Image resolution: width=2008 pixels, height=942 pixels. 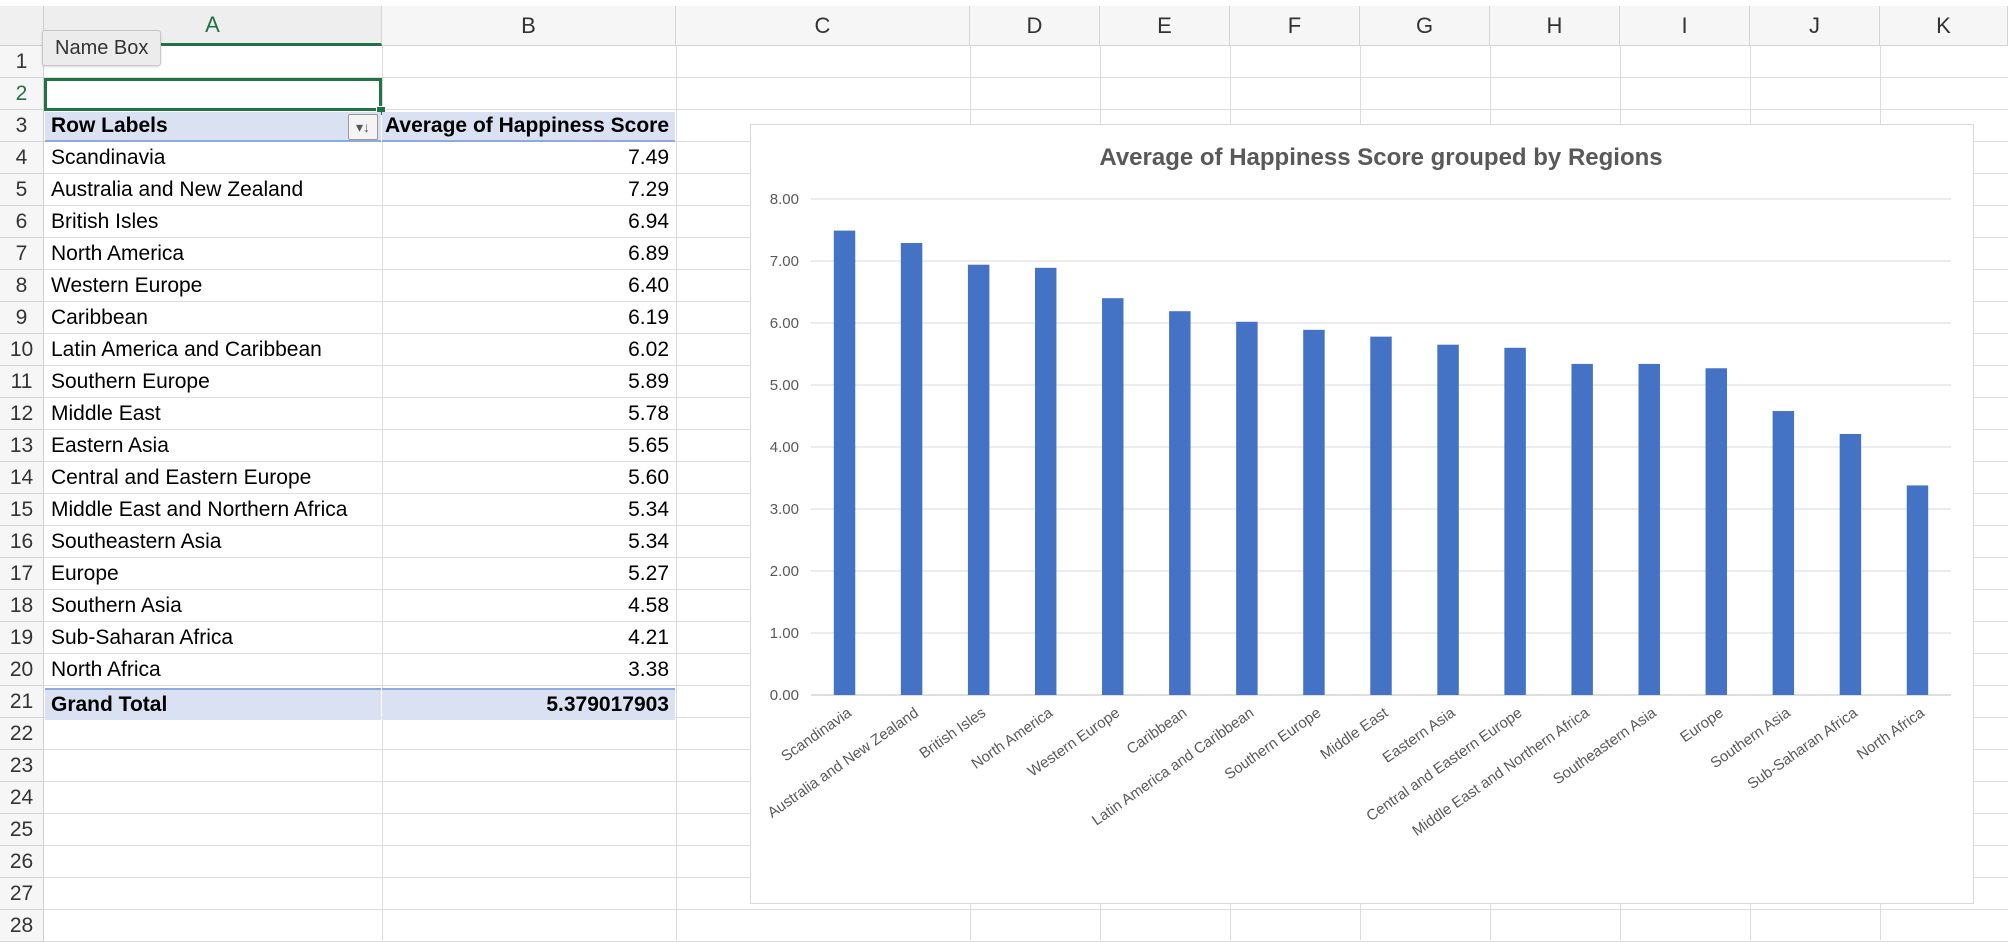 What do you see at coordinates (105, 221) in the screenshot?
I see `pivot-row-label: British Isles` at bounding box center [105, 221].